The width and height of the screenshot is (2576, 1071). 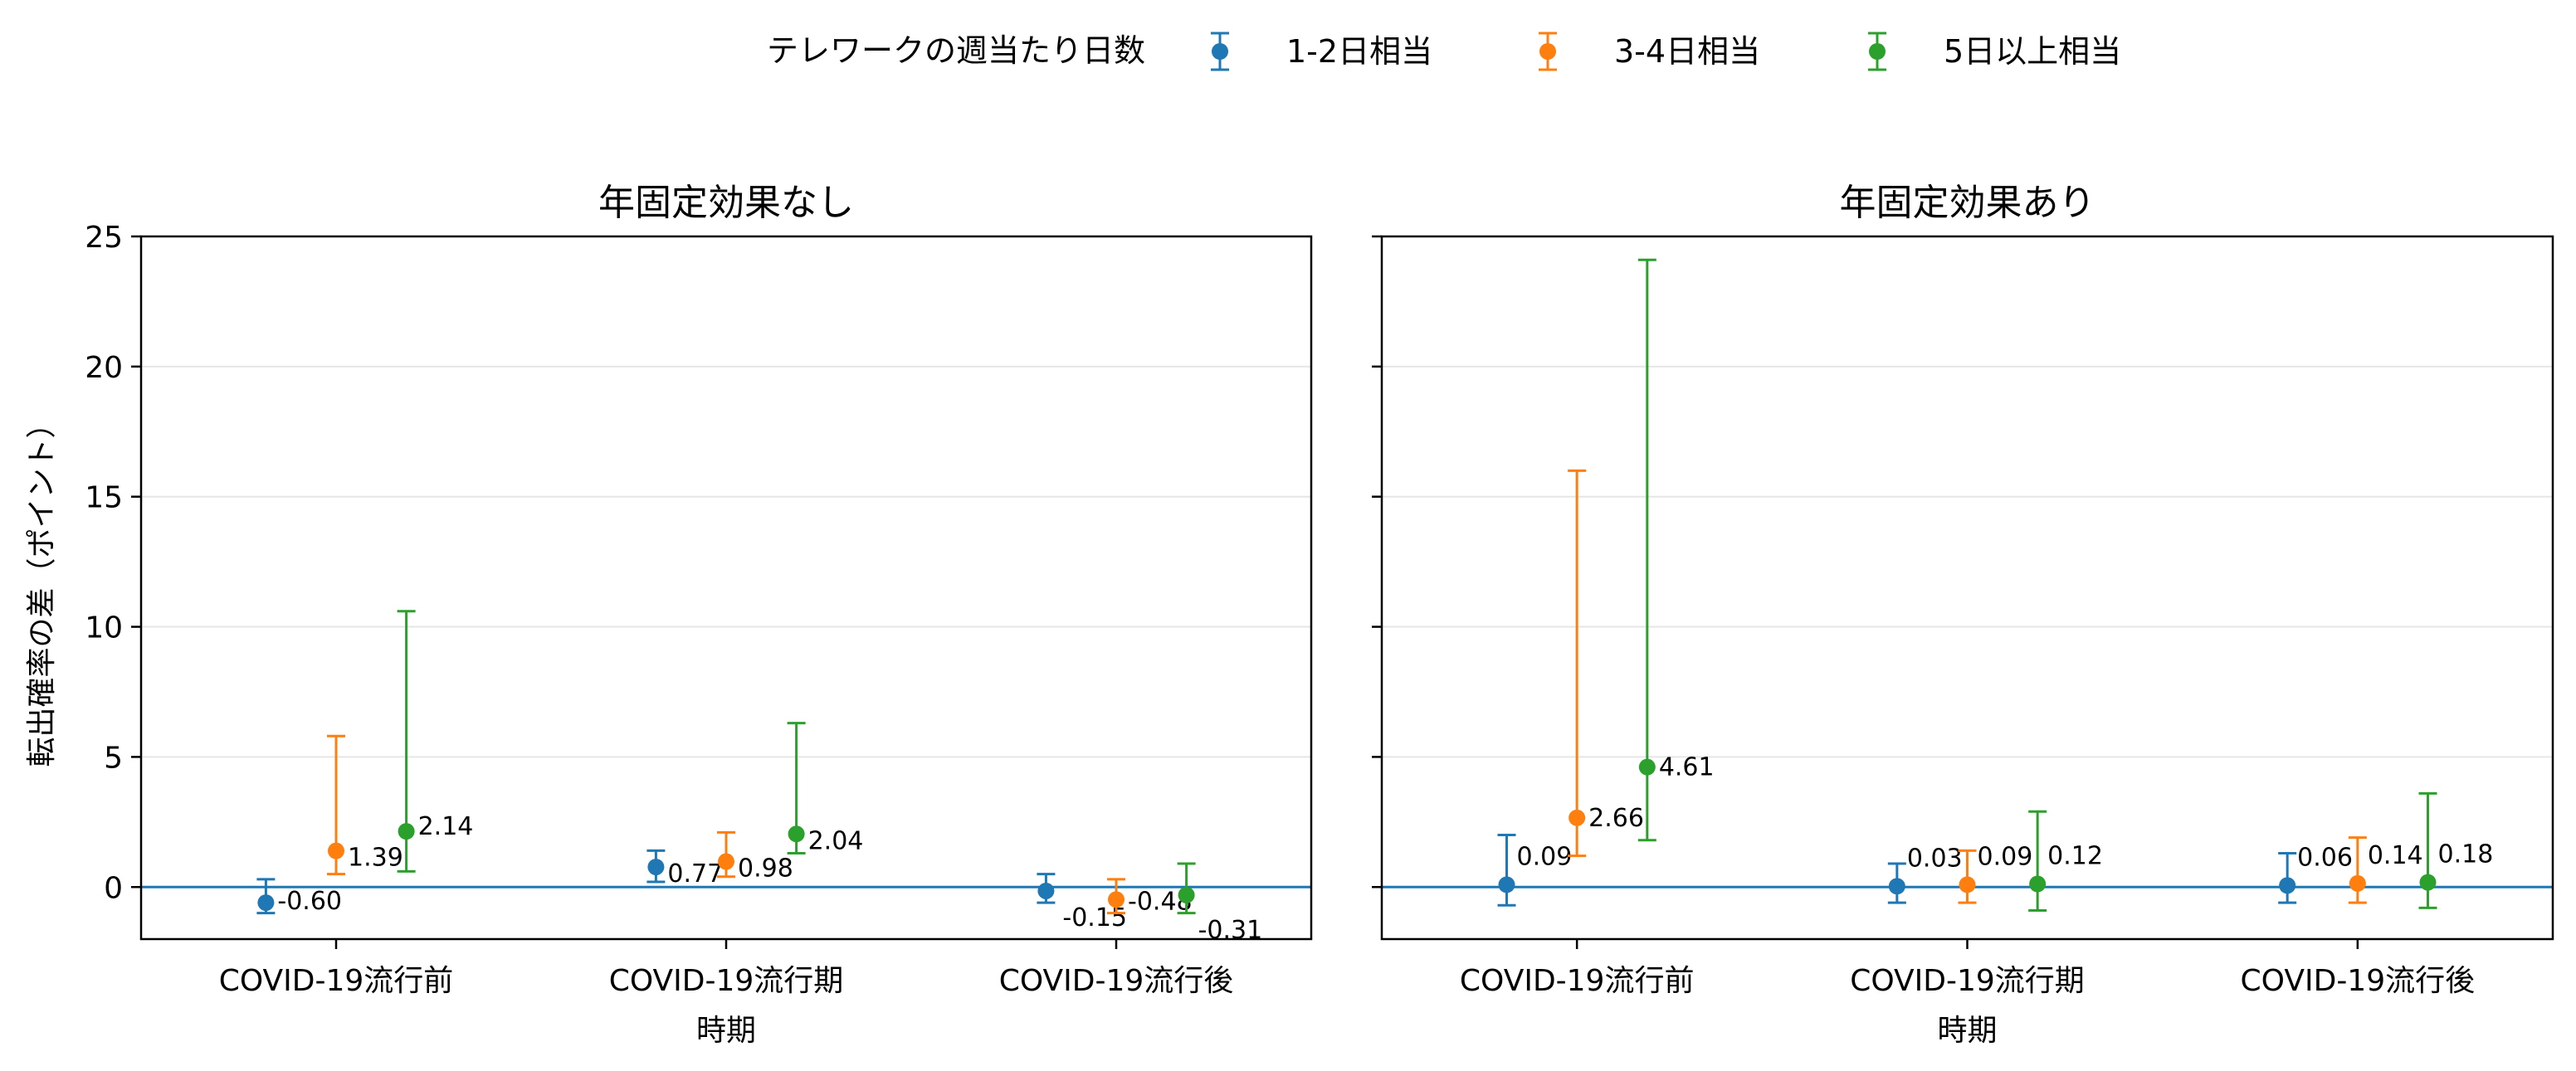 What do you see at coordinates (375, 858) in the screenshot?
I see `data-label: 1.39` at bounding box center [375, 858].